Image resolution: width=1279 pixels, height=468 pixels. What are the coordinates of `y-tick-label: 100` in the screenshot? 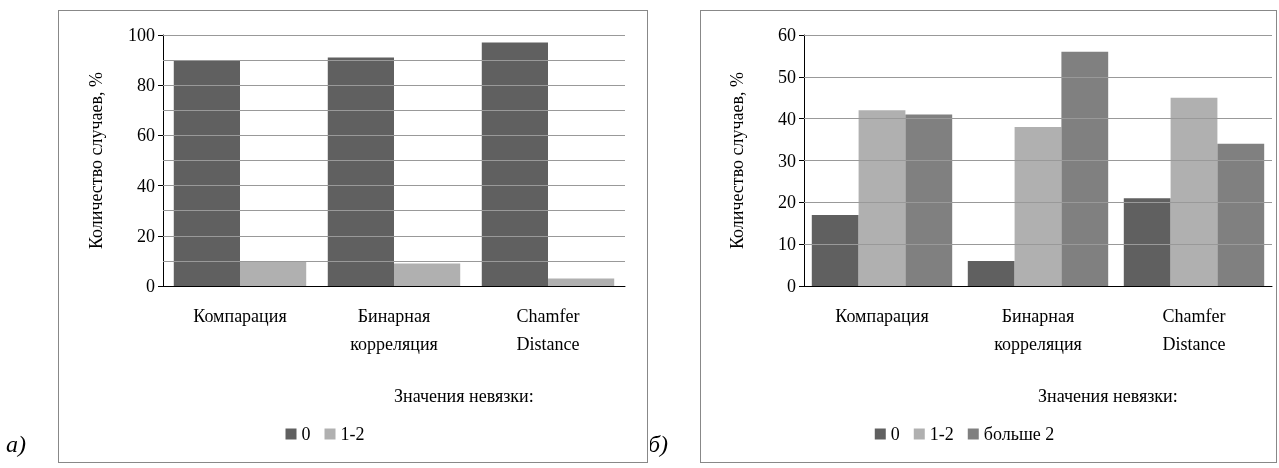 It's located at (141, 35).